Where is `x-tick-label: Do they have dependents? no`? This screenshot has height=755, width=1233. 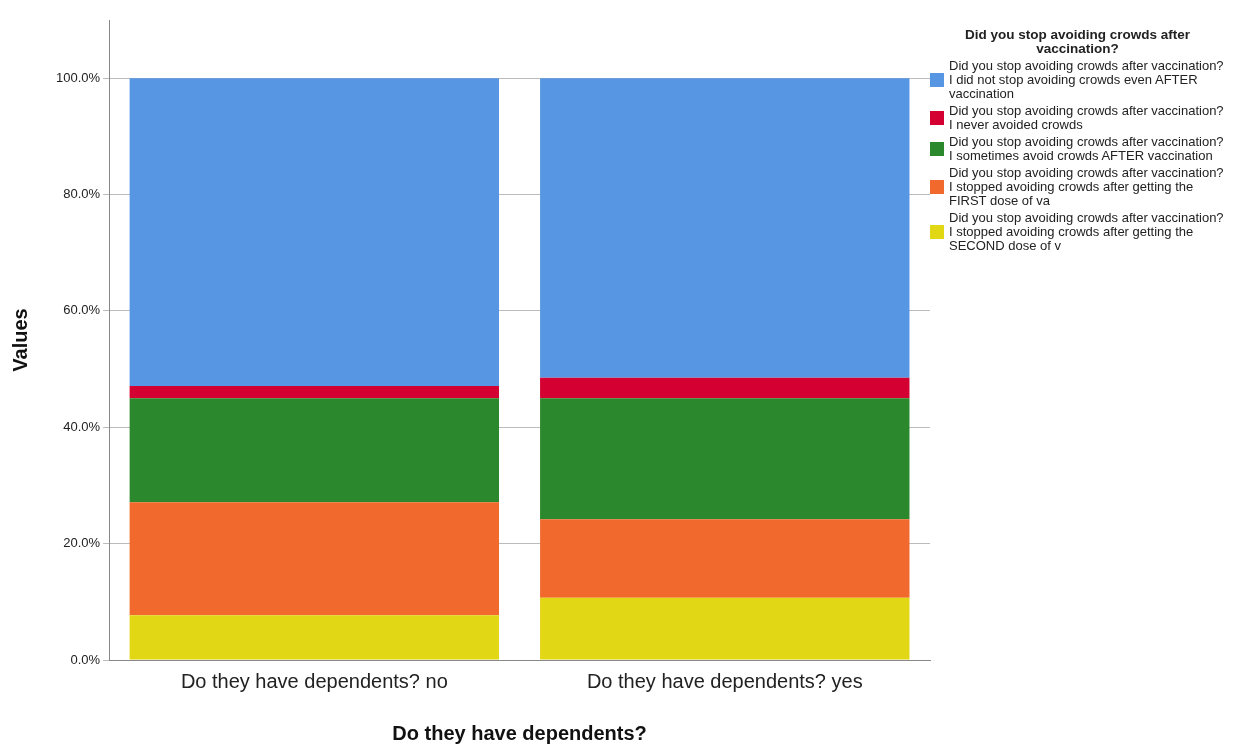
x-tick-label: Do they have dependents? no is located at coordinates (314, 680).